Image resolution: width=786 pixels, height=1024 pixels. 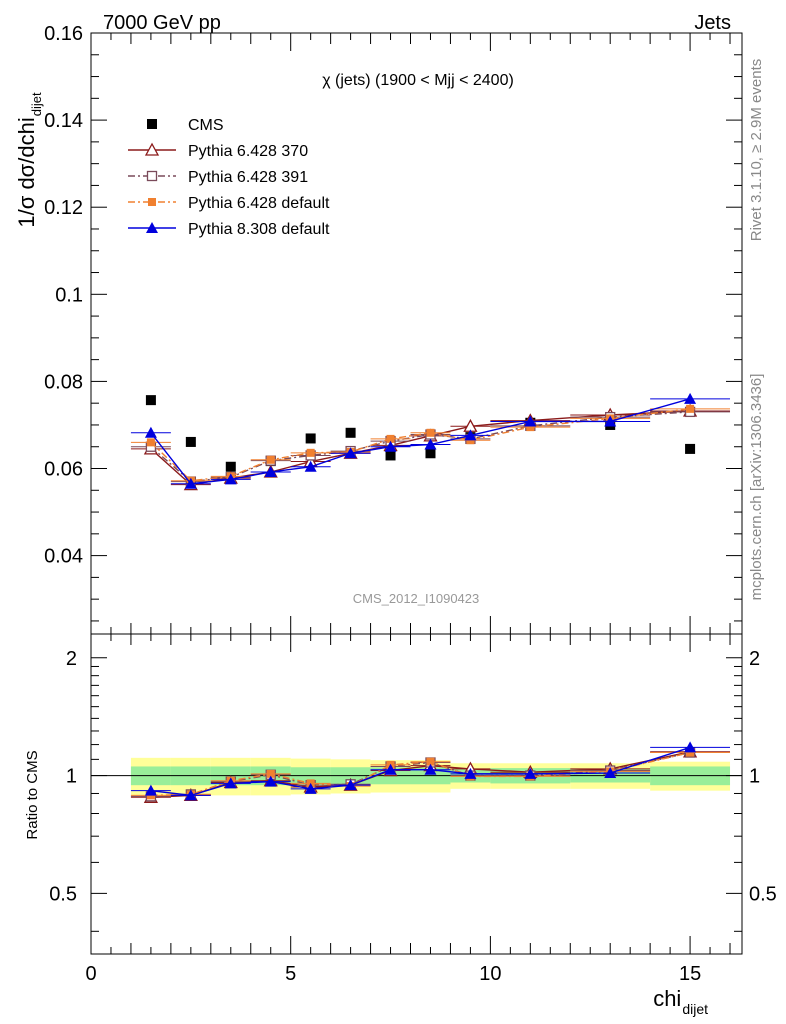 What do you see at coordinates (248, 177) in the screenshot?
I see `legend-label-pythia-6-428-391: Pythia 6.428 391` at bounding box center [248, 177].